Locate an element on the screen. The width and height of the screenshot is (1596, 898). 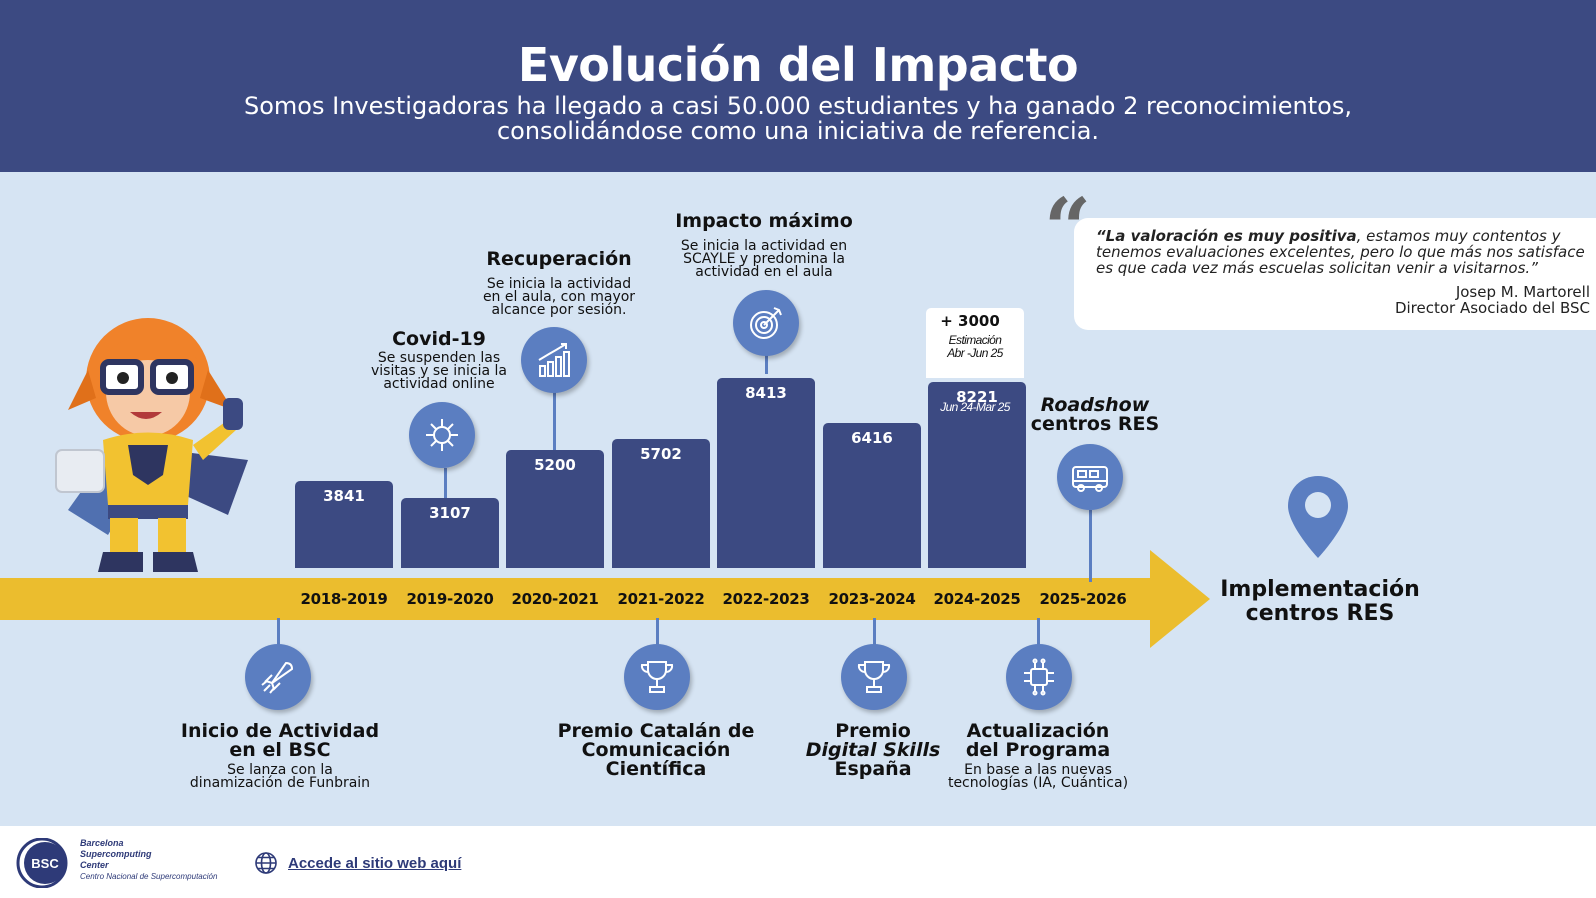
covid-desc-line-1: Se suspenden las is located at coordinates (439, 358).